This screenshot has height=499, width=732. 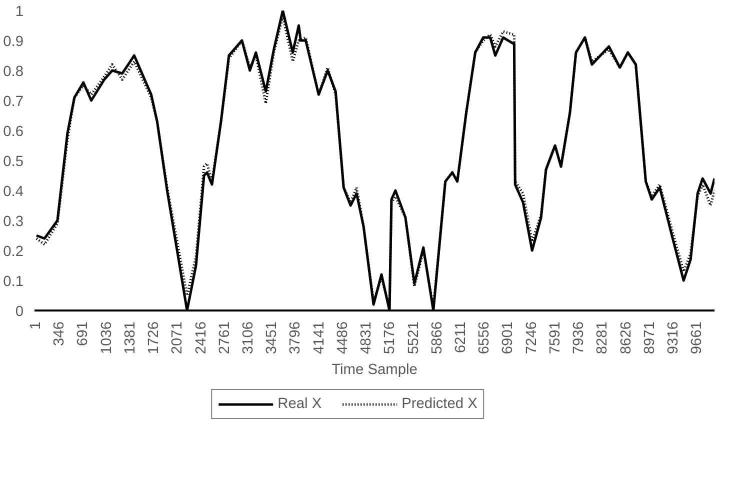 What do you see at coordinates (13, 42) in the screenshot?
I see `y-tick-label: 0.9` at bounding box center [13, 42].